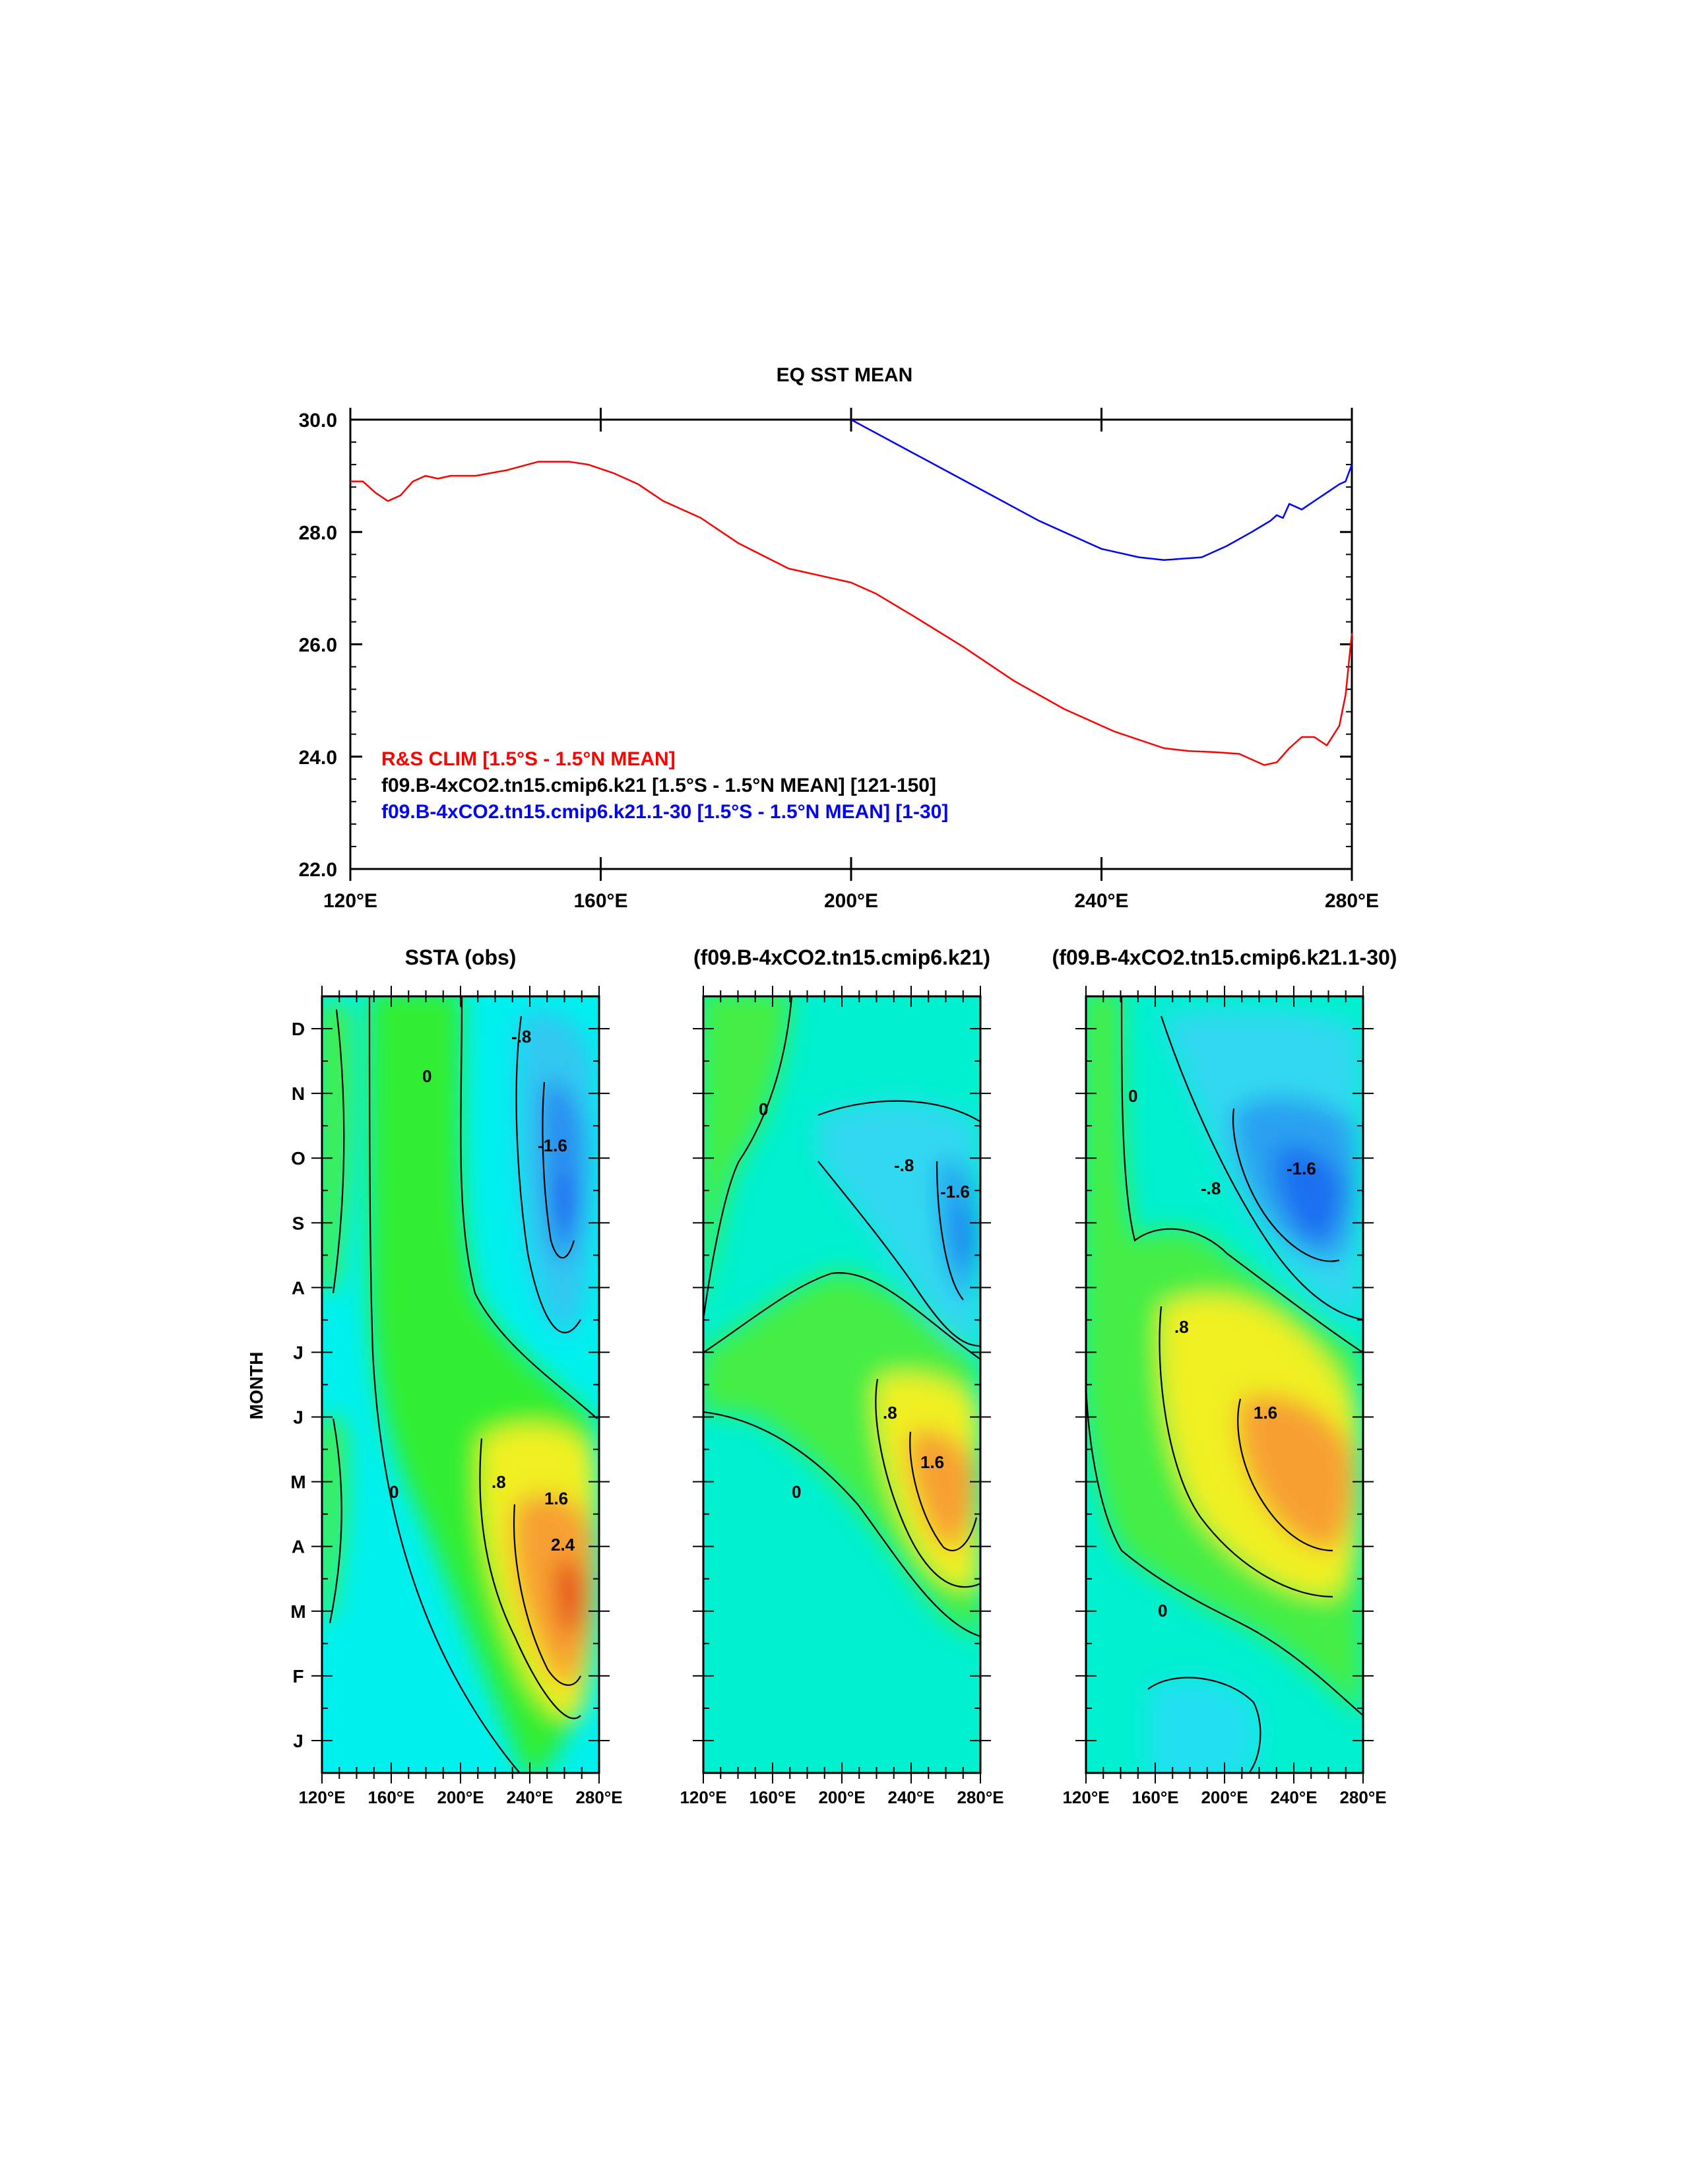 The image size is (1689, 2184). What do you see at coordinates (1224, 957) in the screenshot?
I see `panel-3-title: (f09.B-4xCO2.tn15.cmip6.k21.1-30)` at bounding box center [1224, 957].